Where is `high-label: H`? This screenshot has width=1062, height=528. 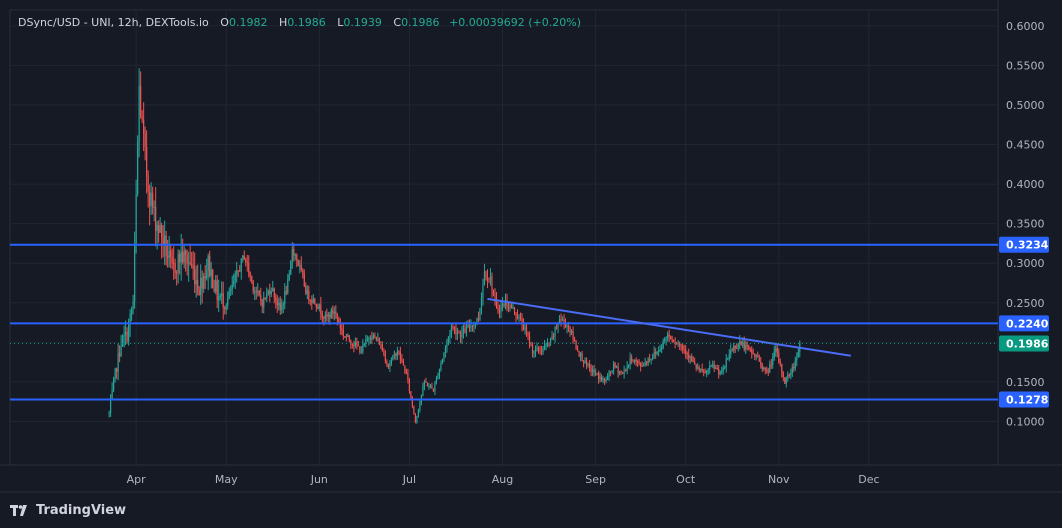
high-label: H is located at coordinates (283, 22).